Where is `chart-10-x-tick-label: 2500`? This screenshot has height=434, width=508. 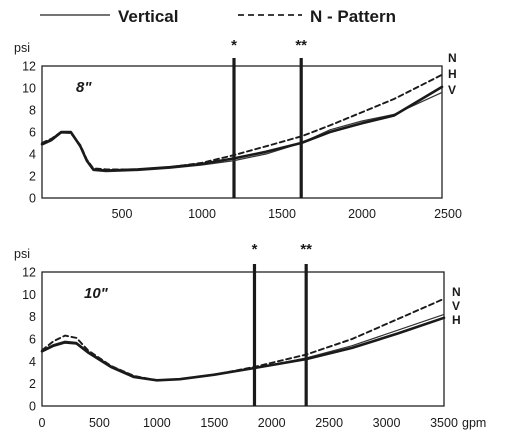
chart-10-x-tick-label: 2500 is located at coordinates (329, 423).